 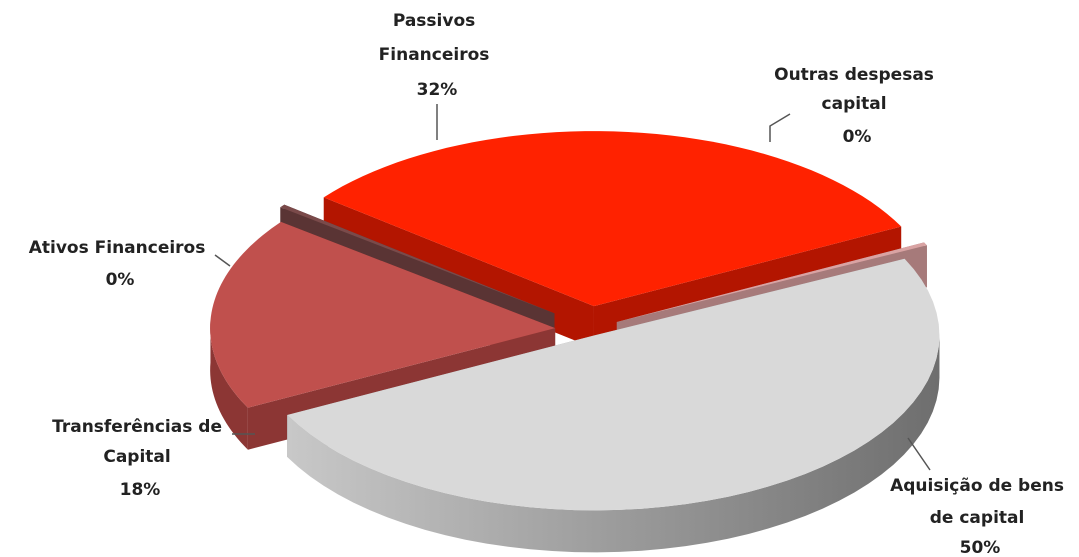 I want to click on pie-slice-5-top, so click(x=417, y=259).